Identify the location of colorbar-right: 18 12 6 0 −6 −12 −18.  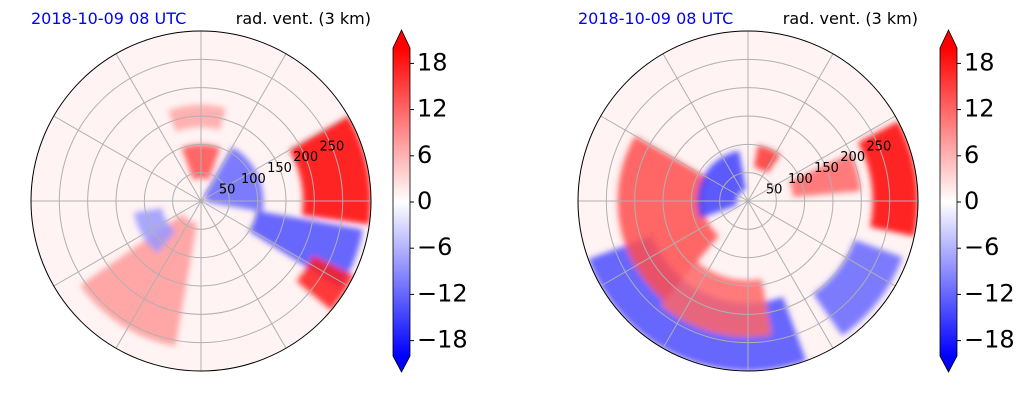
(977, 201).